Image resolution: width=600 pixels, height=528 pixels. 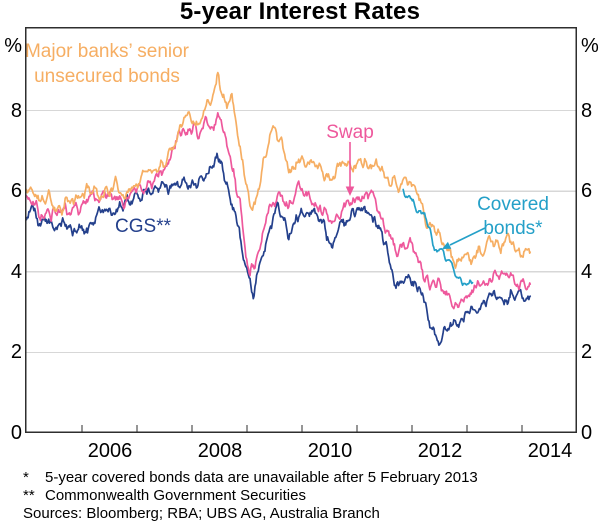 What do you see at coordinates (464, 238) in the screenshot?
I see `covered-bonds-annotation-arrow` at bounding box center [464, 238].